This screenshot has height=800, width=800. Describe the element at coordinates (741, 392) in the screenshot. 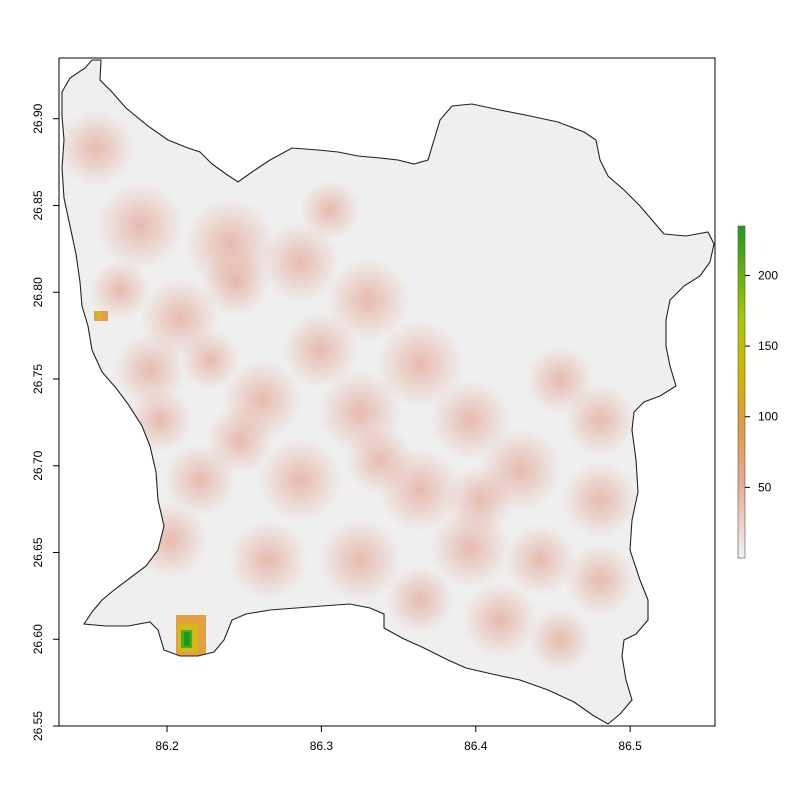

I see `legend-colorbar` at that location.